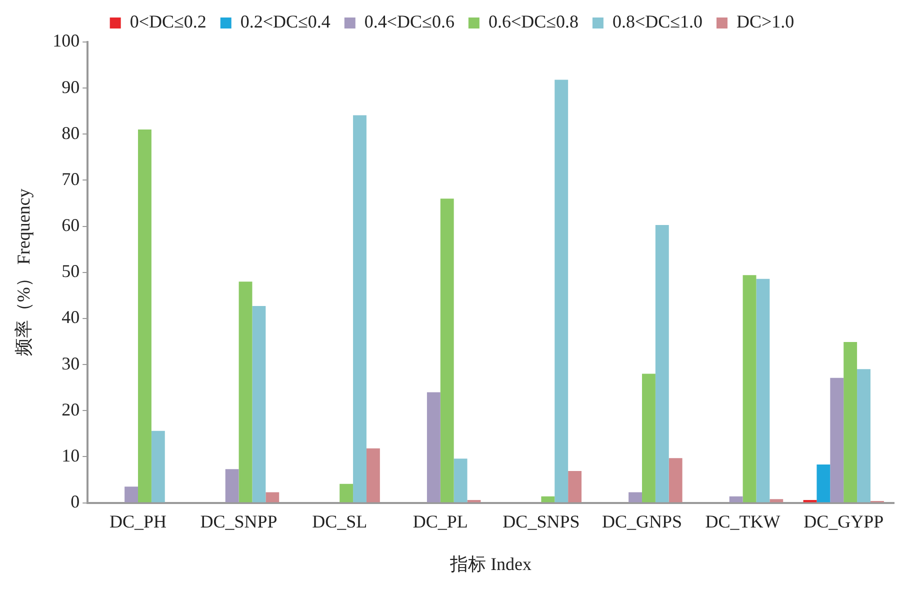 The image size is (914, 590). I want to click on legend-label: 0<DC≤0.2, so click(168, 22).